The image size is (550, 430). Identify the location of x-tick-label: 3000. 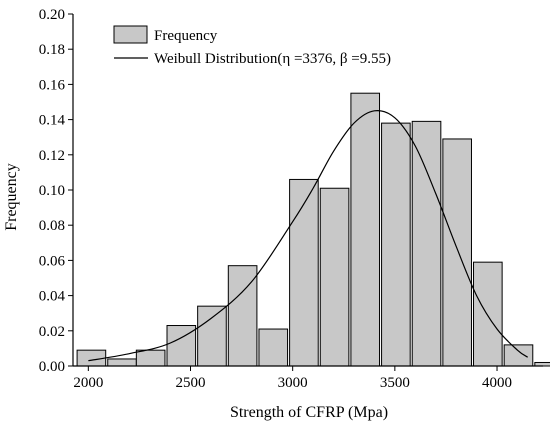
(293, 383).